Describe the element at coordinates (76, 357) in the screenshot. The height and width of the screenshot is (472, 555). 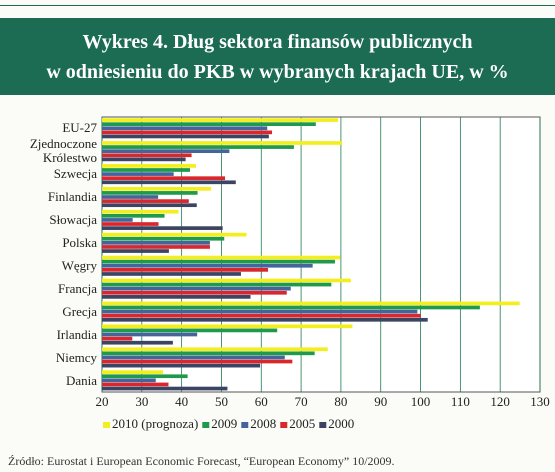
I see `y-tick-label: Niemcy` at that location.